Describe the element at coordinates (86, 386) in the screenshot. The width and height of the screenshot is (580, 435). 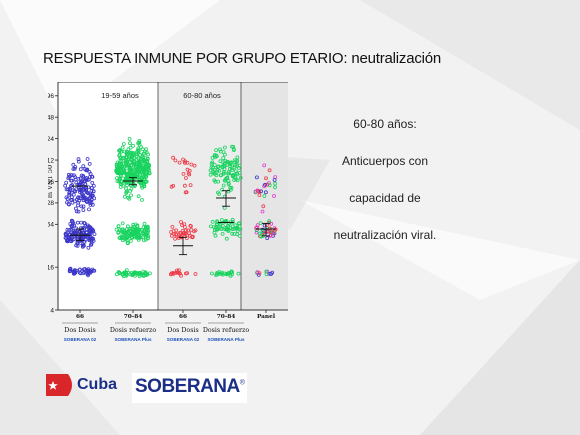
I see `cuba-logo: Cuba` at that location.